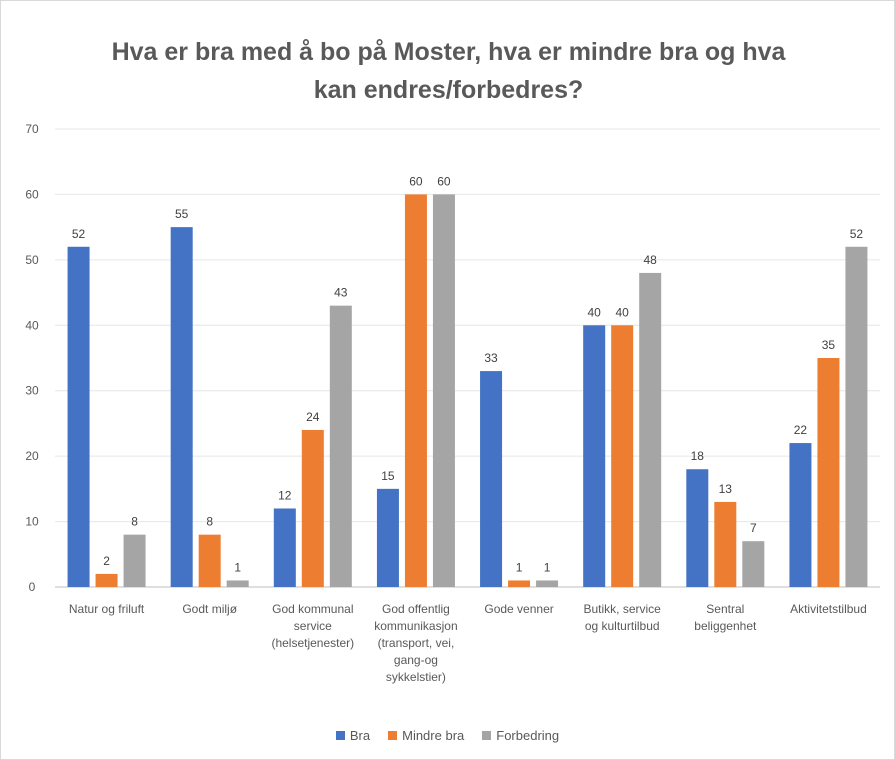  I want to click on data-label: 22, so click(801, 430).